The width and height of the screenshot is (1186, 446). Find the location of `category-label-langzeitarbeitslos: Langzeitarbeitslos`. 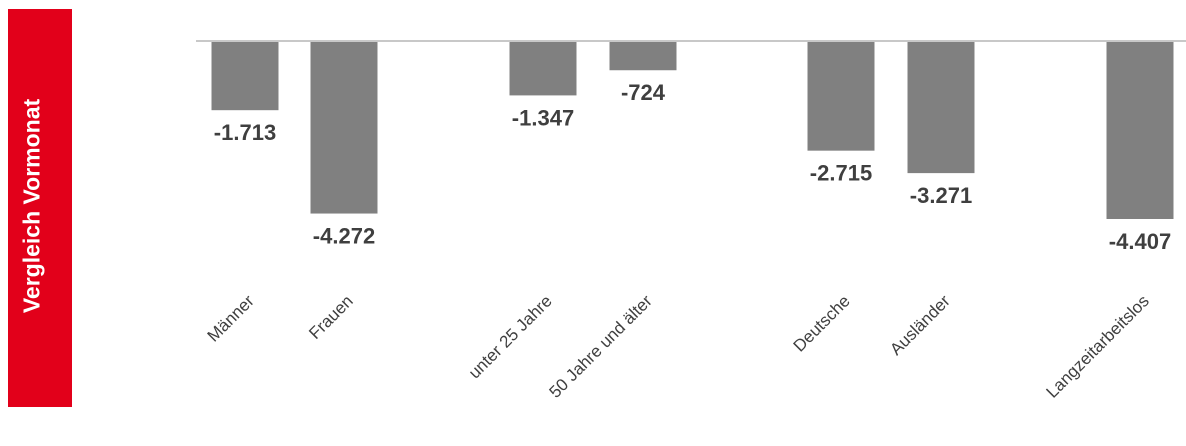

category-label-langzeitarbeitslos: Langzeitarbeitslos is located at coordinates (1097, 346).